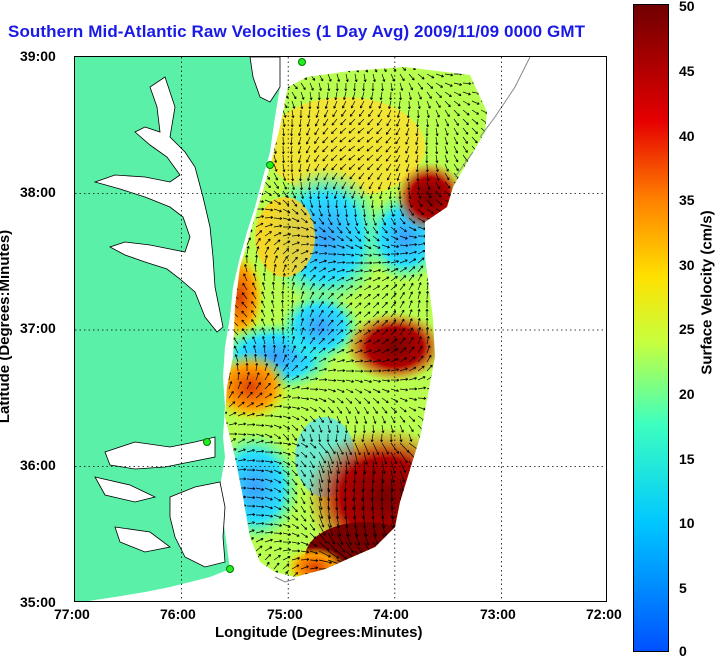 This screenshot has height=659, width=724. What do you see at coordinates (604, 614) in the screenshot?
I see `x-tick: 72:00` at bounding box center [604, 614].